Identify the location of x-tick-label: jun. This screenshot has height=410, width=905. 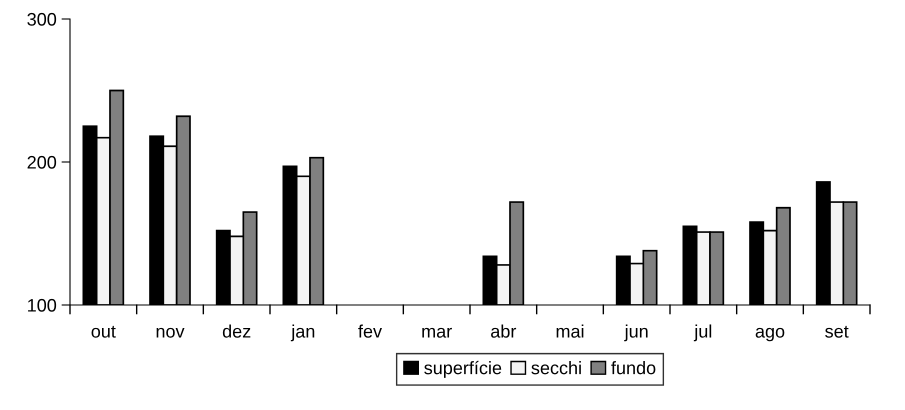
(636, 333).